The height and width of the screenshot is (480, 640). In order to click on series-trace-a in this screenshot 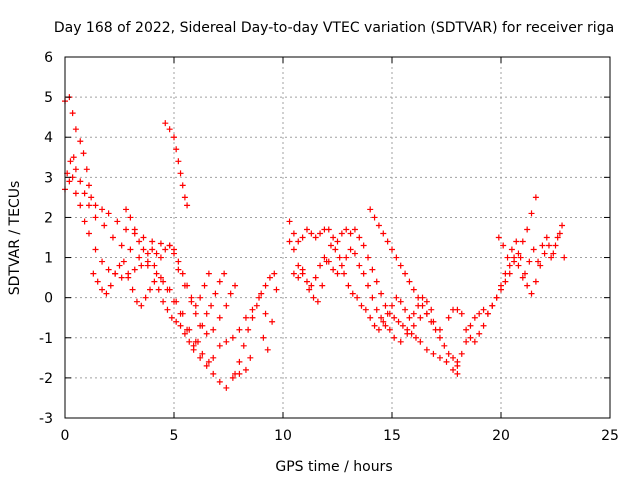, I will do `click(150, 215)`.